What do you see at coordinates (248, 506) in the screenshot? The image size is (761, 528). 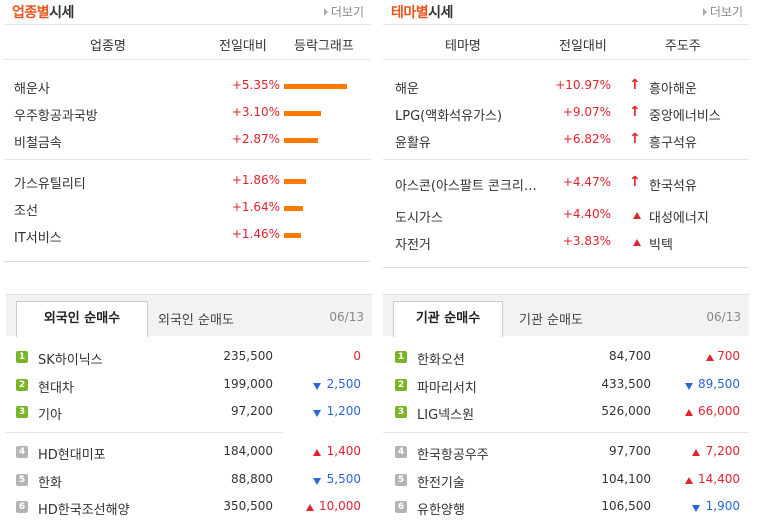 I see `foreign-price: 350,500` at bounding box center [248, 506].